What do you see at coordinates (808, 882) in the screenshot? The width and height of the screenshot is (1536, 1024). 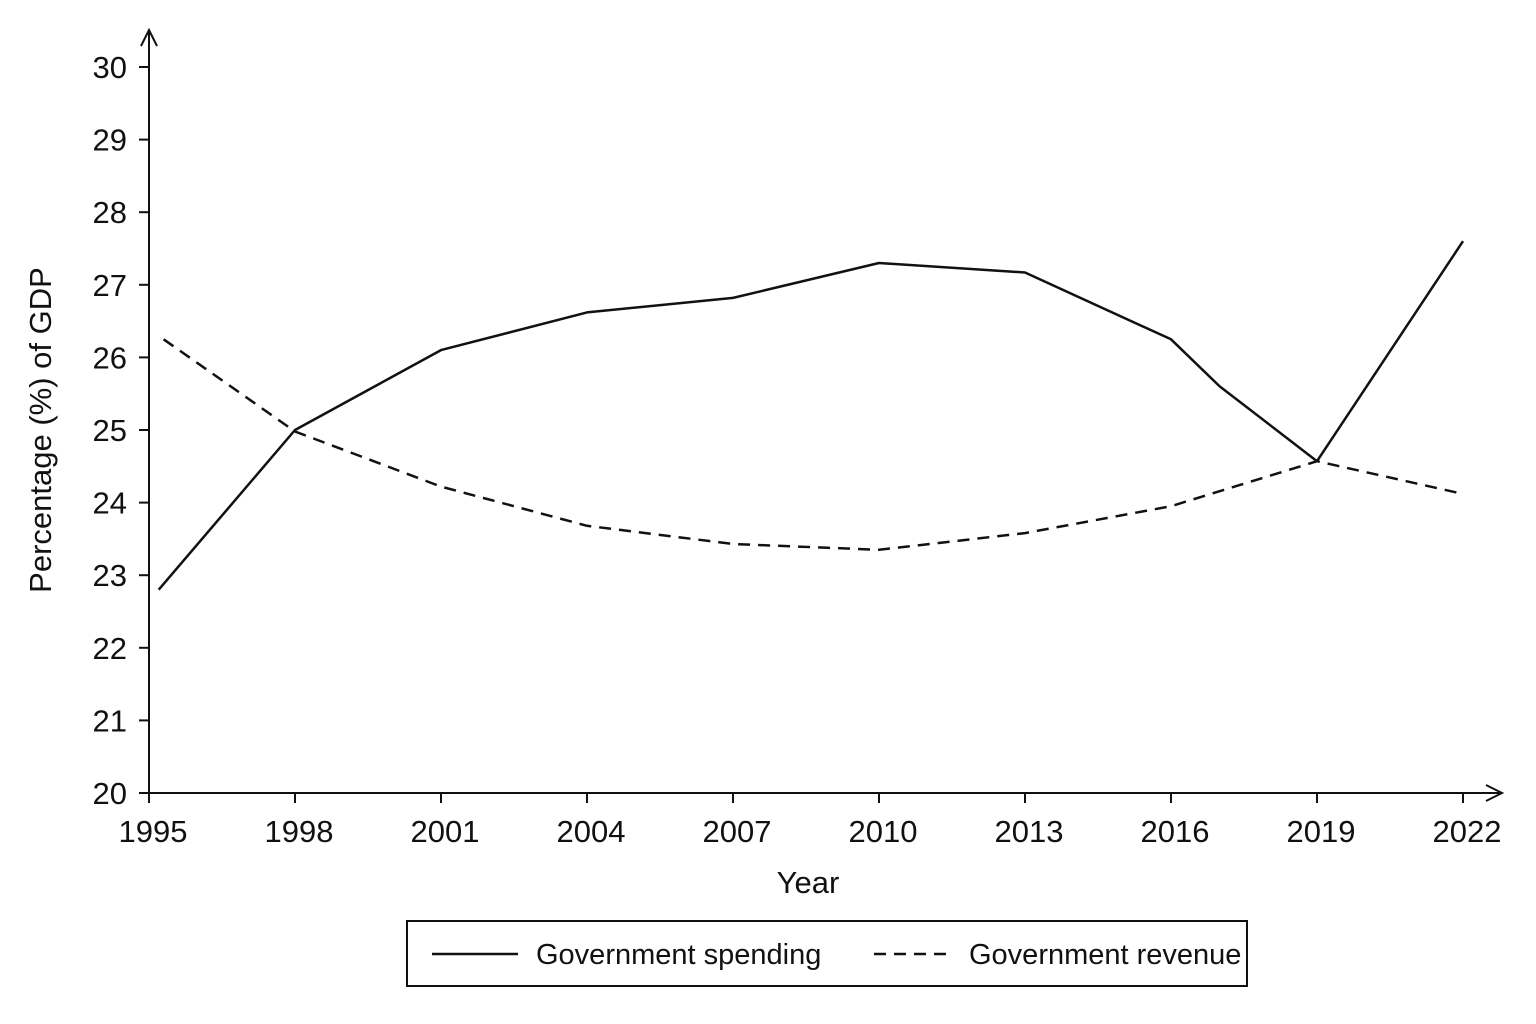 I see `x-axis-title: Year` at bounding box center [808, 882].